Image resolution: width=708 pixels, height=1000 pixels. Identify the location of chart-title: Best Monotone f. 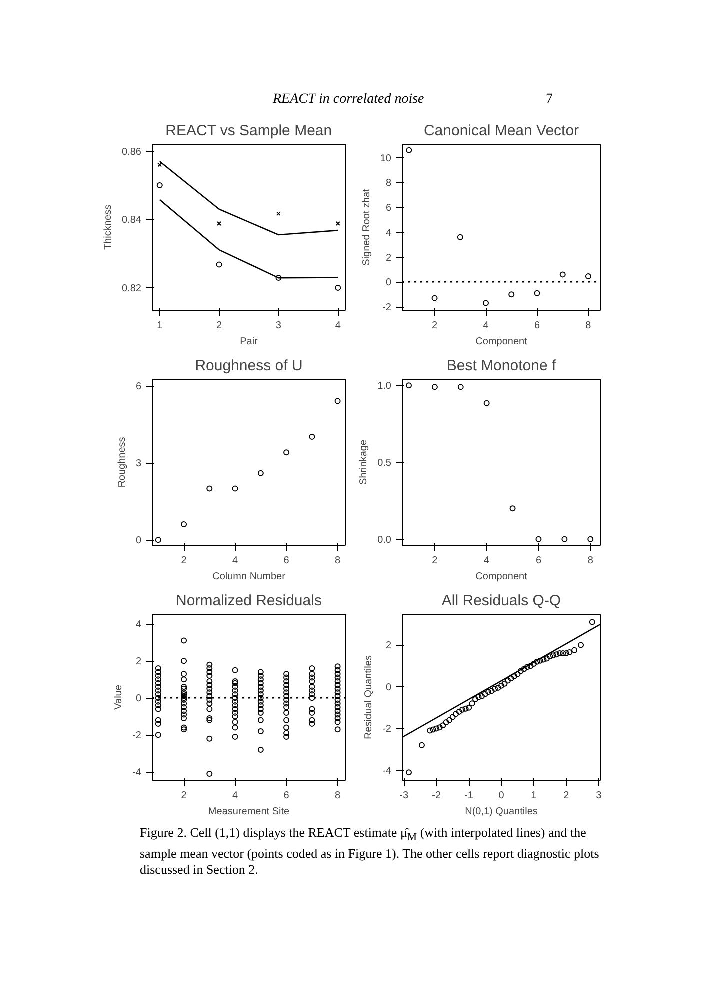
(501, 366).